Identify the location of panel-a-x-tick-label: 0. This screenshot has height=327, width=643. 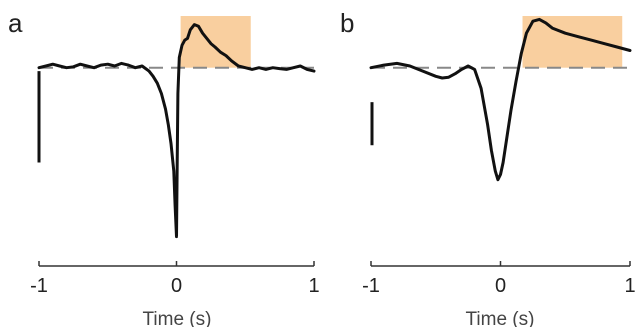
(176, 286).